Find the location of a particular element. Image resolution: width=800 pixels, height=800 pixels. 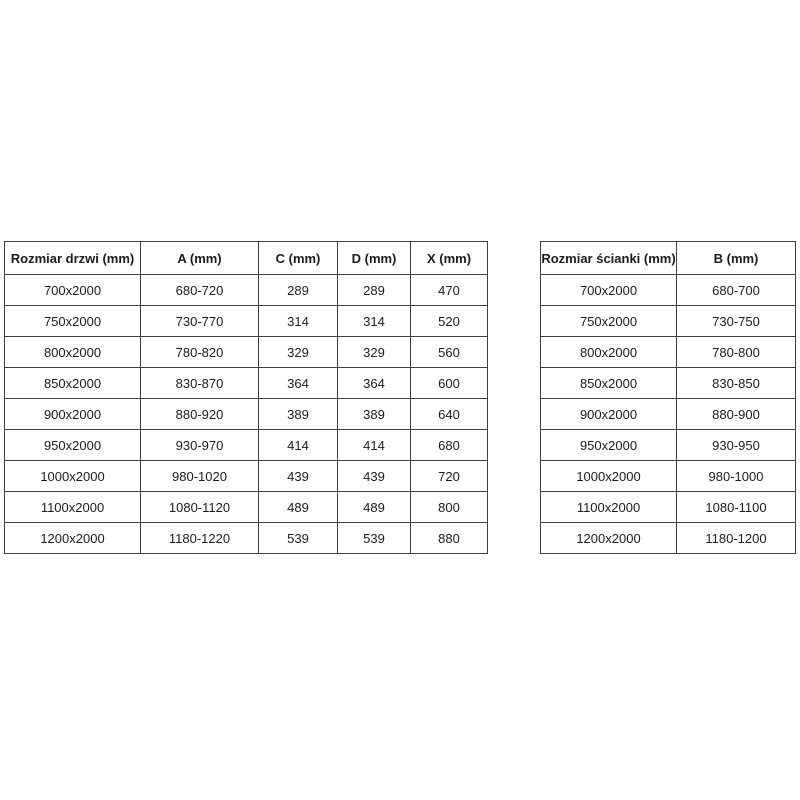

table-cell: 1180-1220 is located at coordinates (199, 538).